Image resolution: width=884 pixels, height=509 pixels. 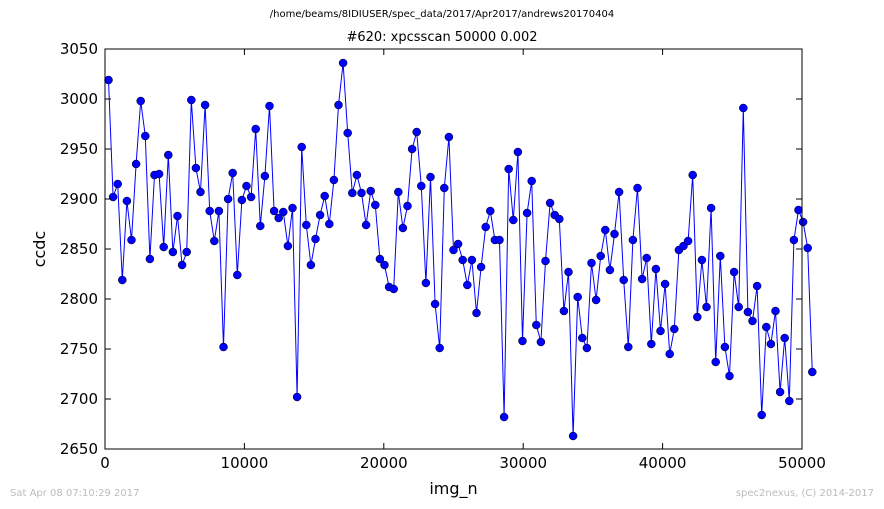 What do you see at coordinates (79, 299) in the screenshot?
I see `y-tick-label: 2800` at bounding box center [79, 299].